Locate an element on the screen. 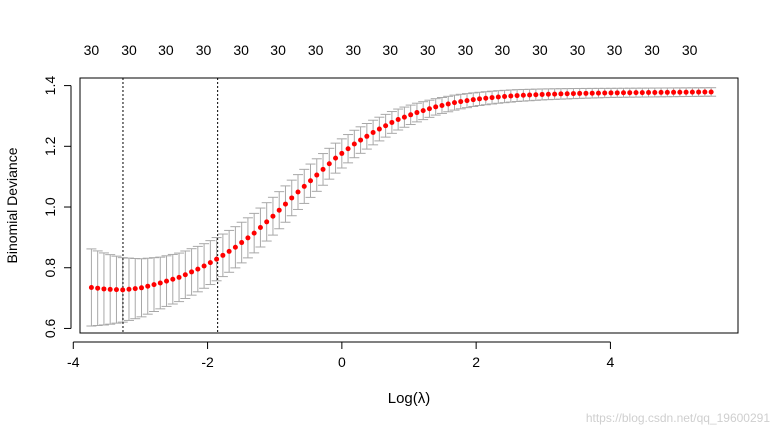 The height and width of the screenshot is (431, 778). y-tick-label: 1.2 is located at coordinates (50, 146).